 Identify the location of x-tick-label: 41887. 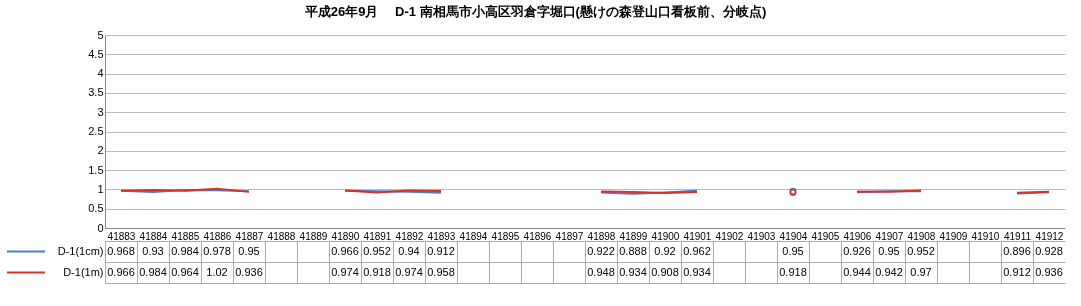
(249, 236).